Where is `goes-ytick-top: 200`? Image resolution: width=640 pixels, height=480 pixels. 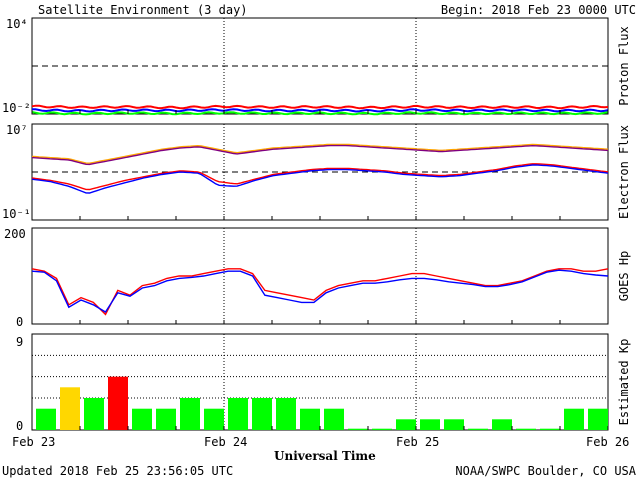
goes-ytick-top: 200 is located at coordinates (15, 234).